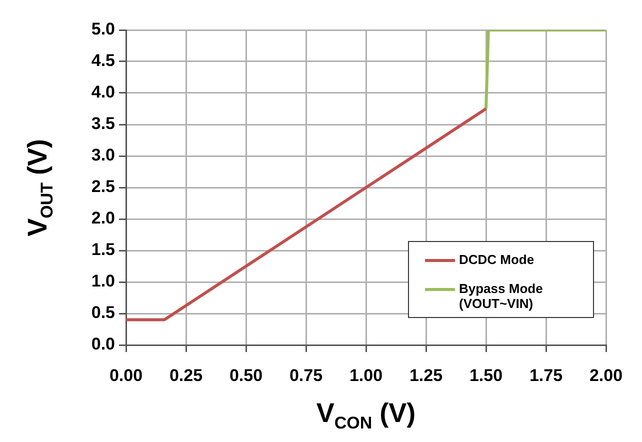 This screenshot has height=442, width=642. I want to click on y-tick-label: 2.5, so click(103, 186).